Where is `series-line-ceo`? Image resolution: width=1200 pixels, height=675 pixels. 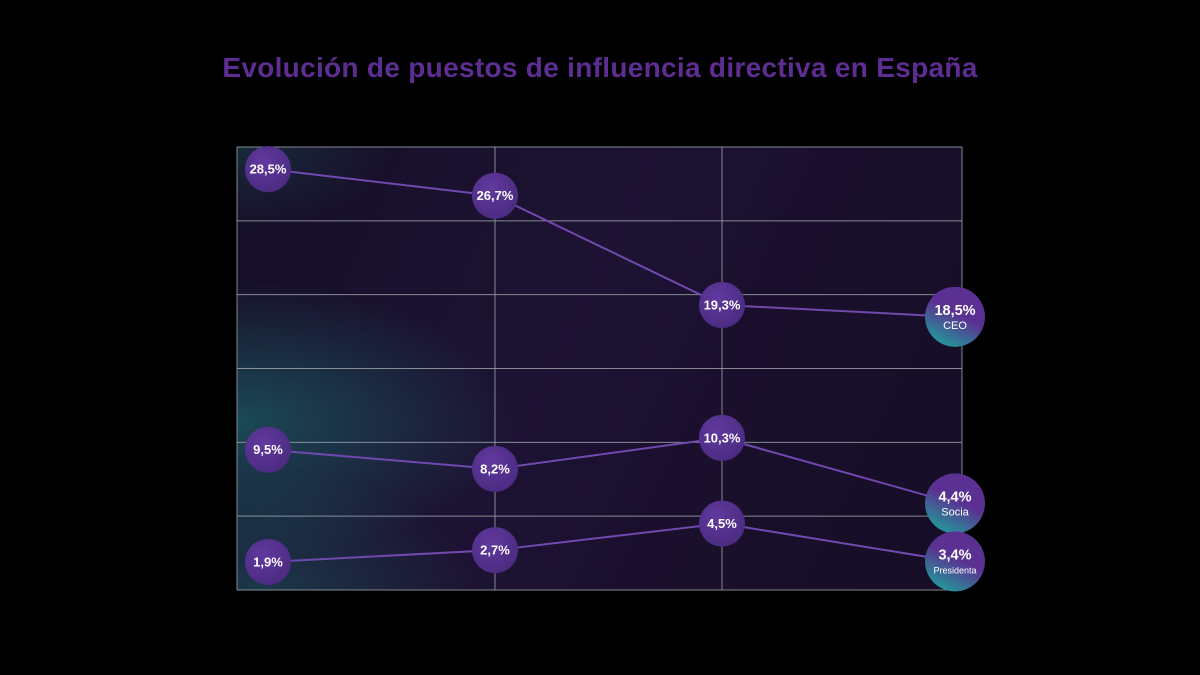 series-line-ceo is located at coordinates (611, 243).